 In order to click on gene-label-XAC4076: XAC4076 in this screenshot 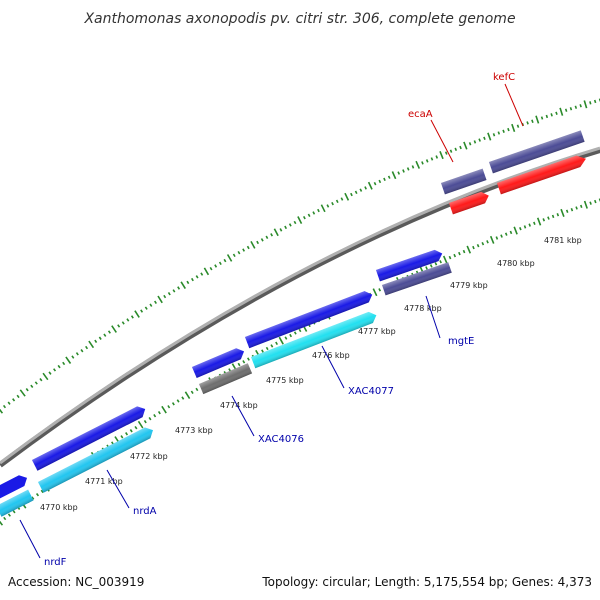, I will do `click(281, 439)`.